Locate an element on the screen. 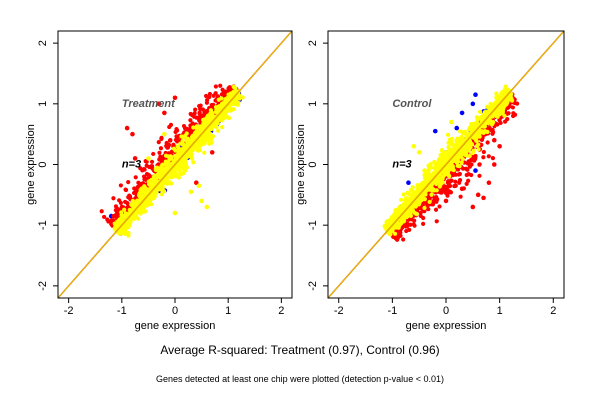 The height and width of the screenshot is (400, 600). y-tick-label: 1 is located at coordinates (43, 104).